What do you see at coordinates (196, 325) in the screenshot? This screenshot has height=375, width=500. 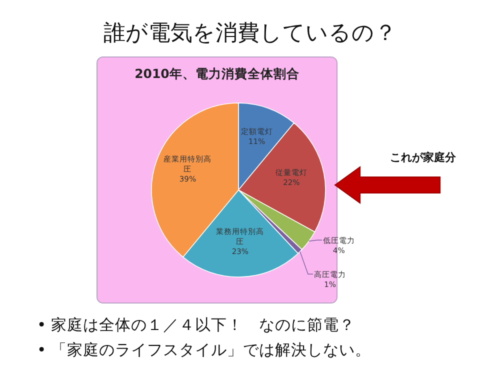 I see `text: • 家庭は全体の１／４以下！ なのに節電？` at bounding box center [196, 325].